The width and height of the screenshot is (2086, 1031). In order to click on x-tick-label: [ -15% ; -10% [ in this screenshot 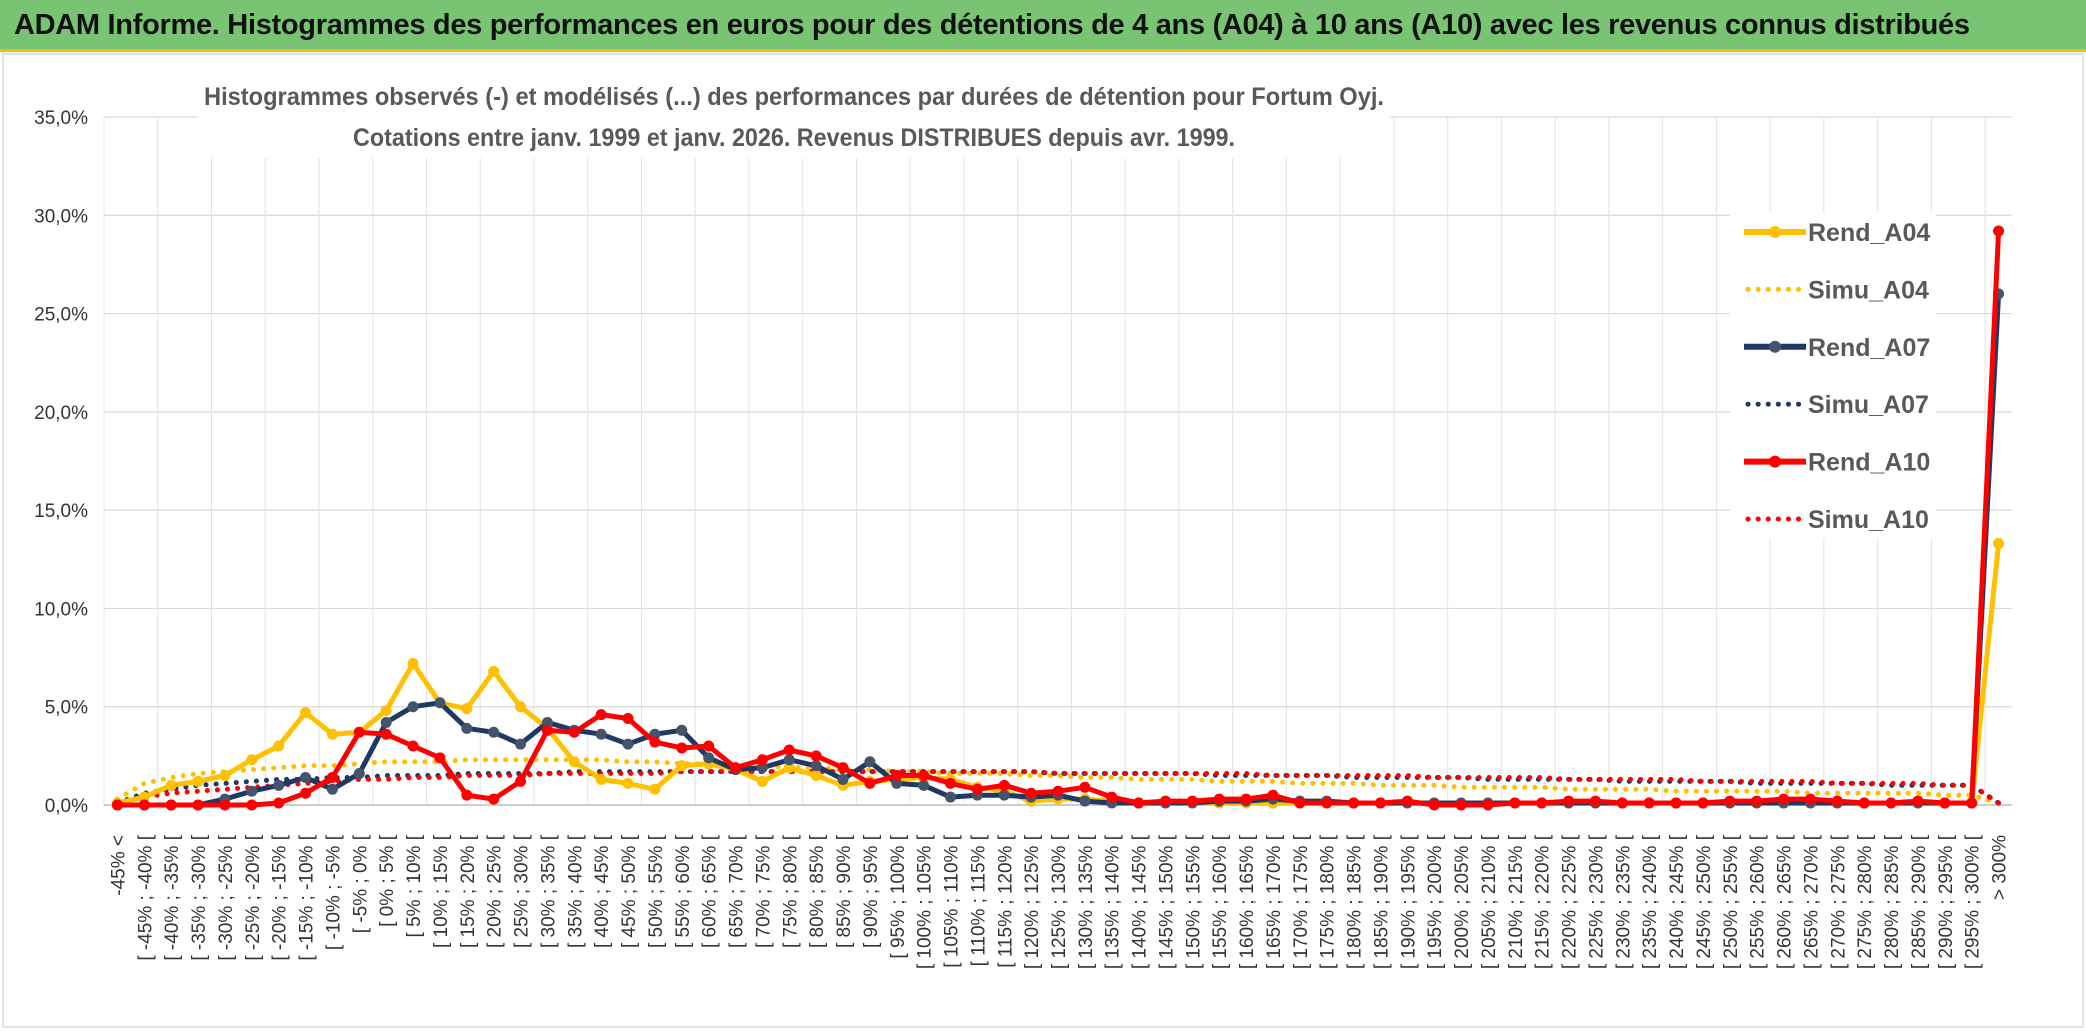, I will do `click(307, 897)`.